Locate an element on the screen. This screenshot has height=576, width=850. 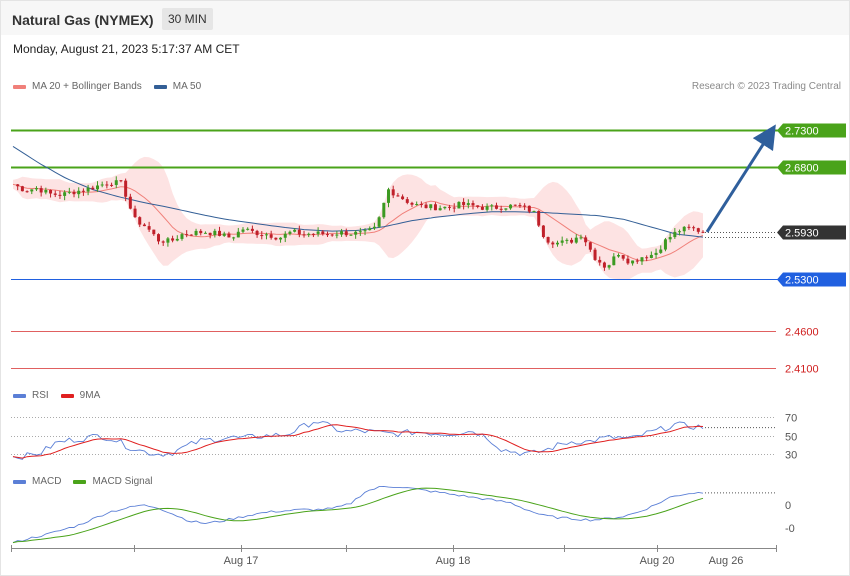
macd-tick-1: -0 is located at coordinates (790, 529).